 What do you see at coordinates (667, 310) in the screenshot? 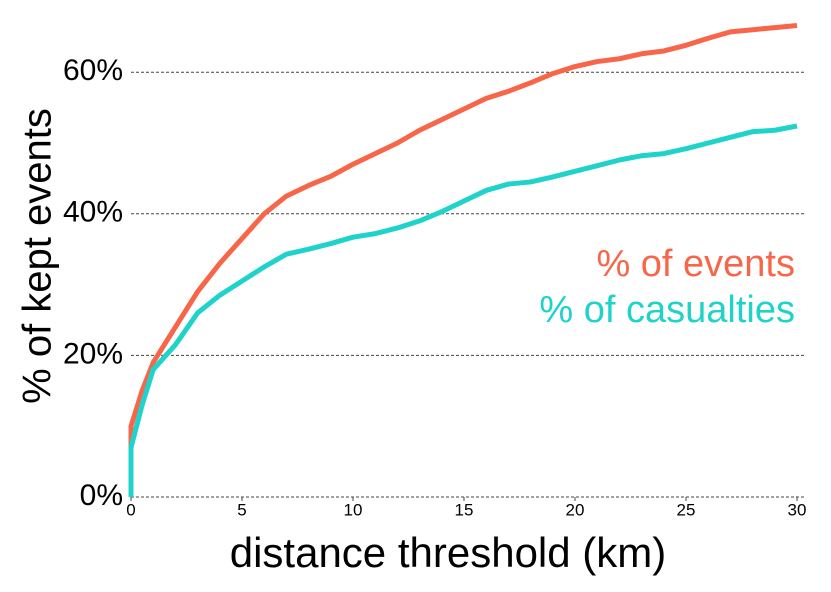
I see `legend-entry: % of casualties` at bounding box center [667, 310].